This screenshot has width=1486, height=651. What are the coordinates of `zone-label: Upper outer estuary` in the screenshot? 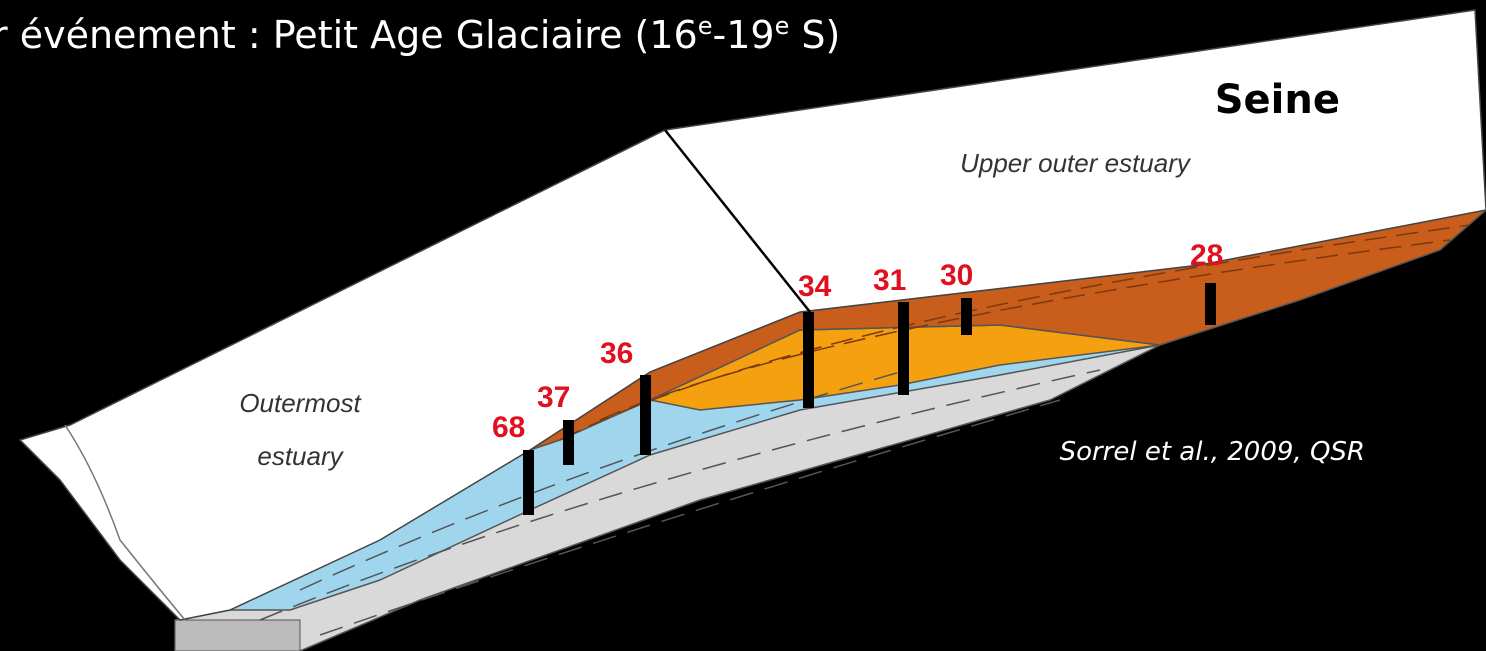 It's located at (1076, 163).